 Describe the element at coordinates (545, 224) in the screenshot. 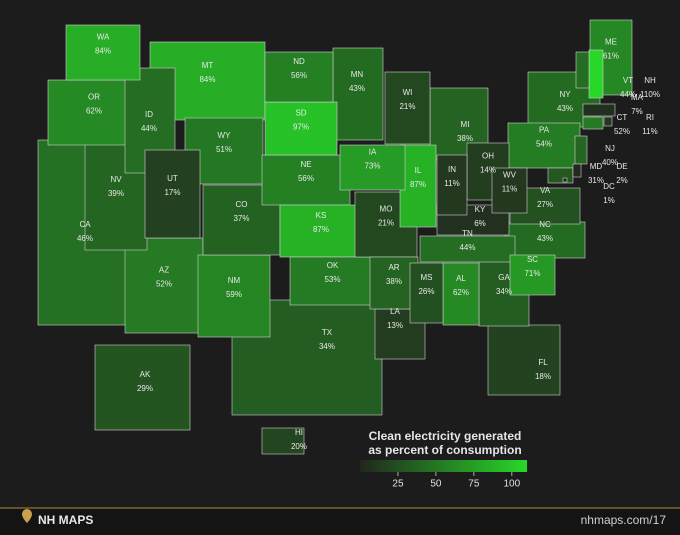

I see `state-abbr: NC` at that location.